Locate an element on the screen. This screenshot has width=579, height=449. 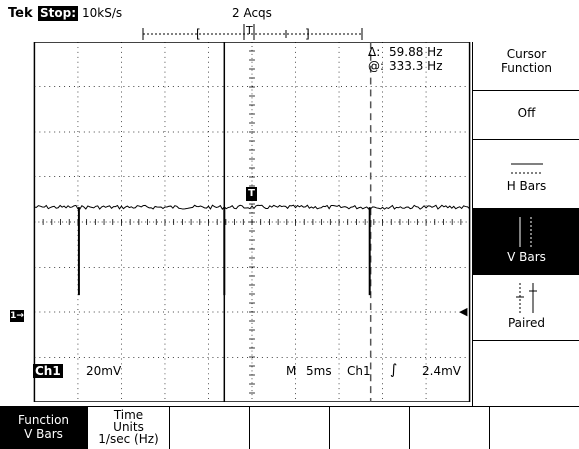
menu-option-v-bars: V Bars is located at coordinates (526, 242).